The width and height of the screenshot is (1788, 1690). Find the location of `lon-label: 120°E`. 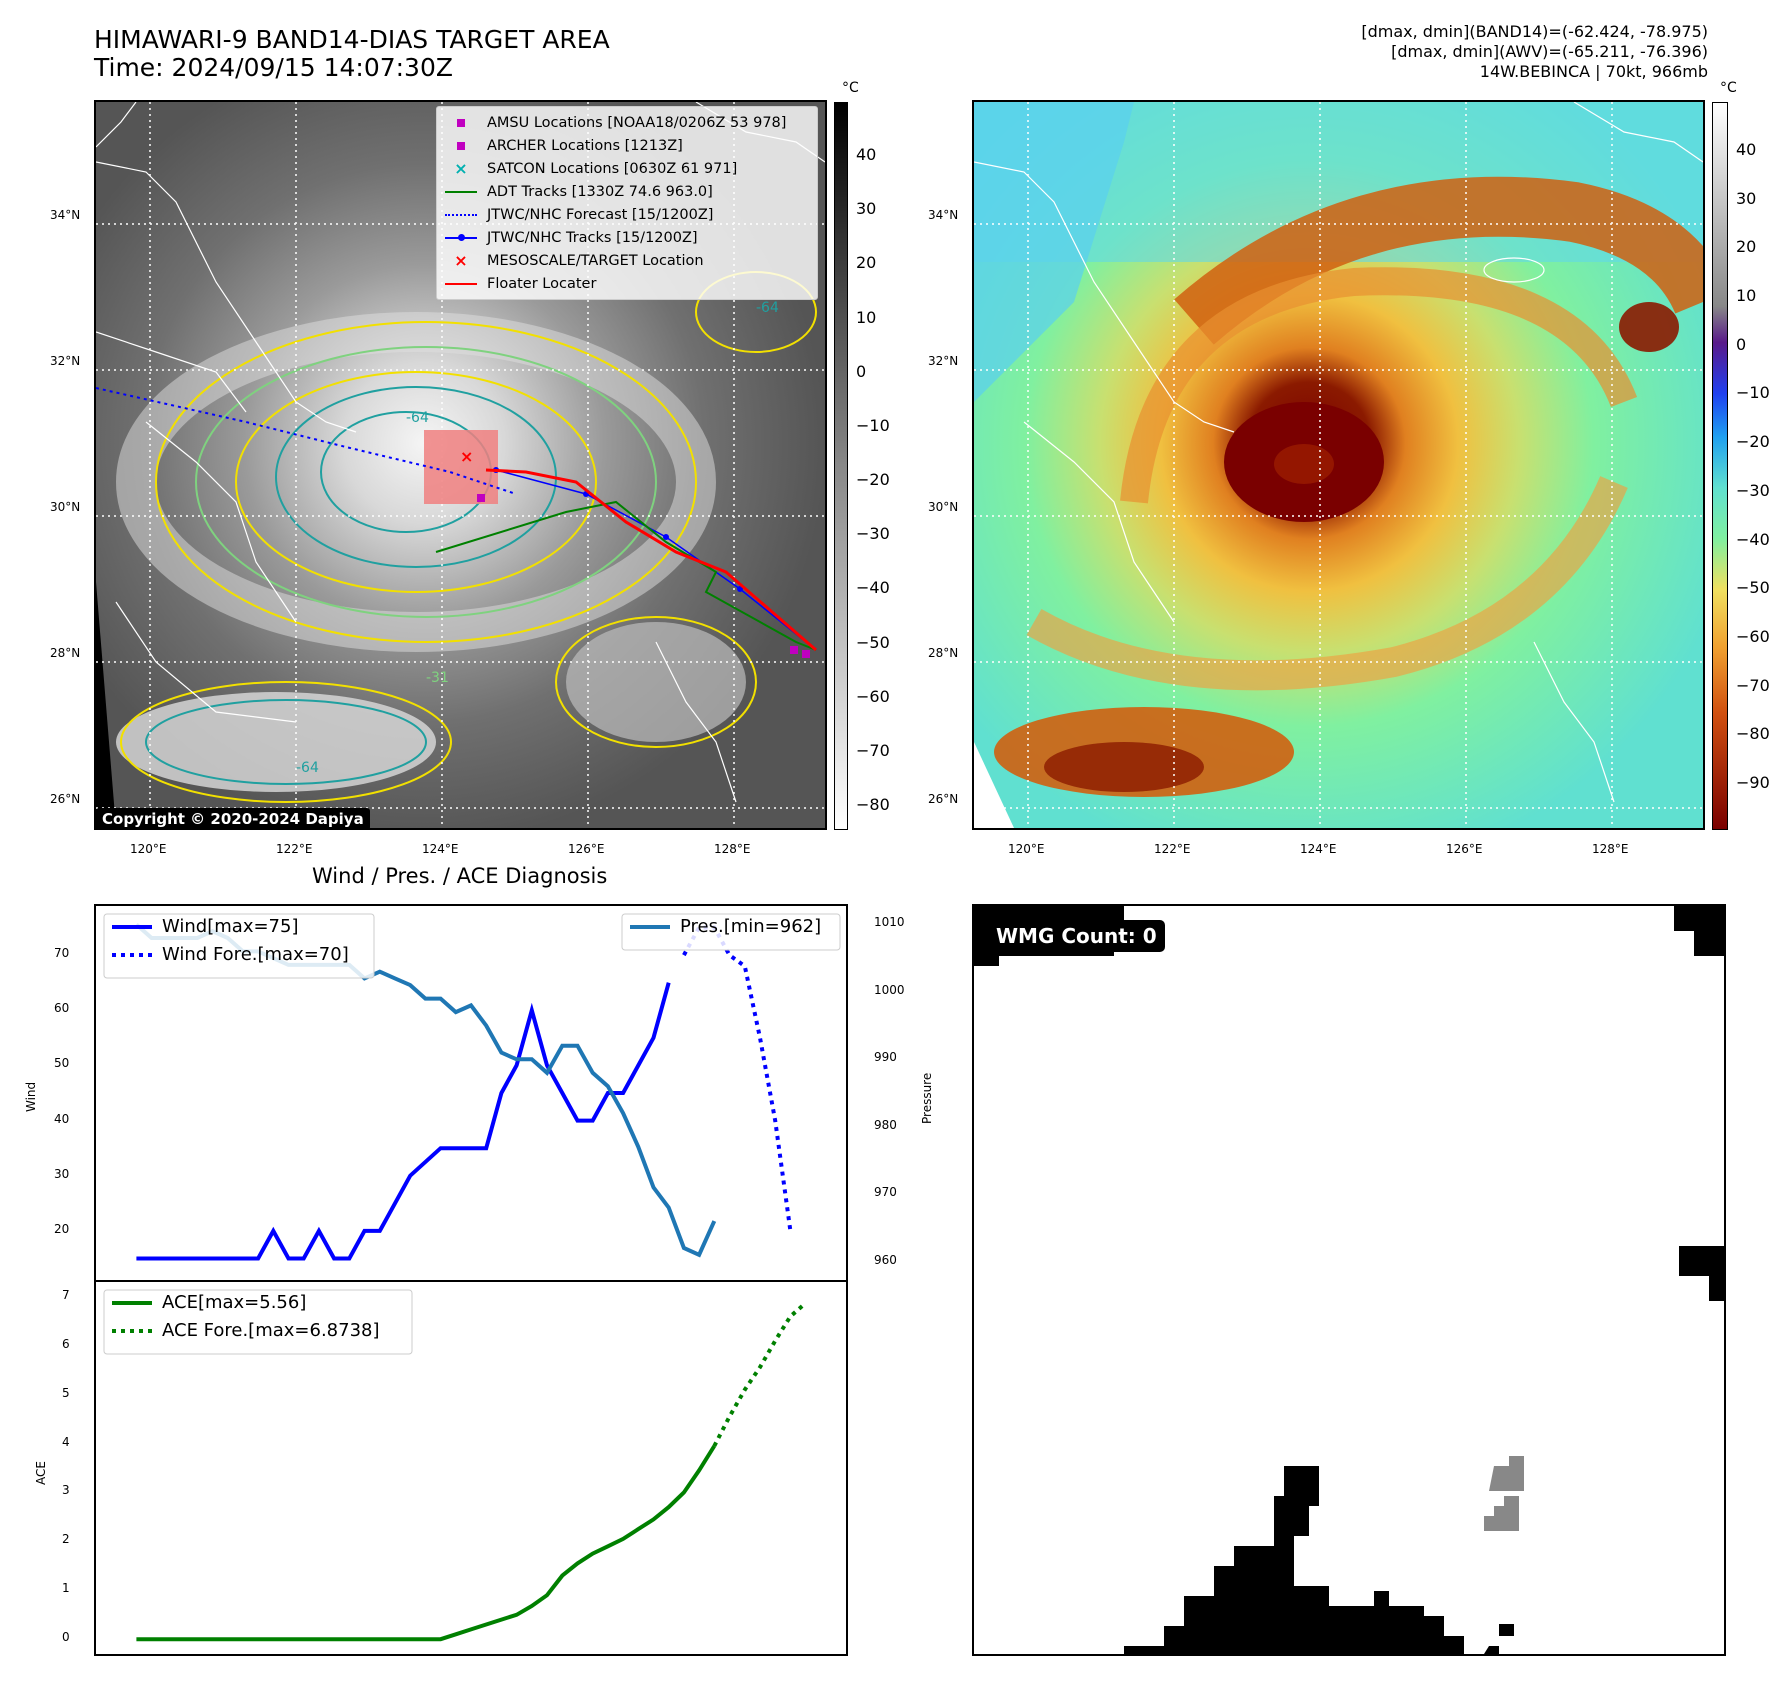

lon-label: 120°E is located at coordinates (1026, 849).